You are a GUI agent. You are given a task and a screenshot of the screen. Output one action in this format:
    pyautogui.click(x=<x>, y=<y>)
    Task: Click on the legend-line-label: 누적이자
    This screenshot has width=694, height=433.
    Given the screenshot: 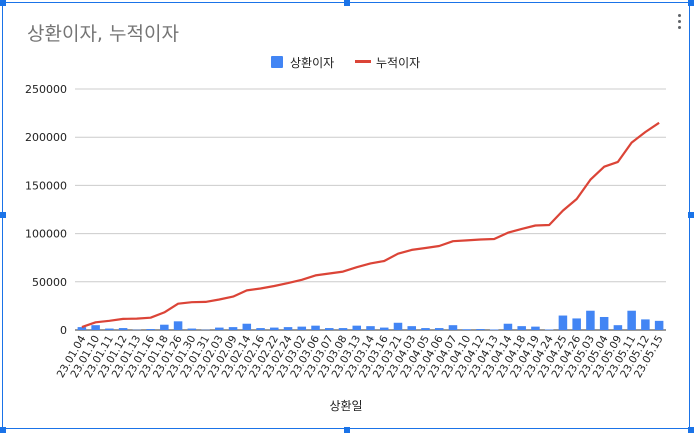 What is the action you would take?
    pyautogui.click(x=398, y=63)
    